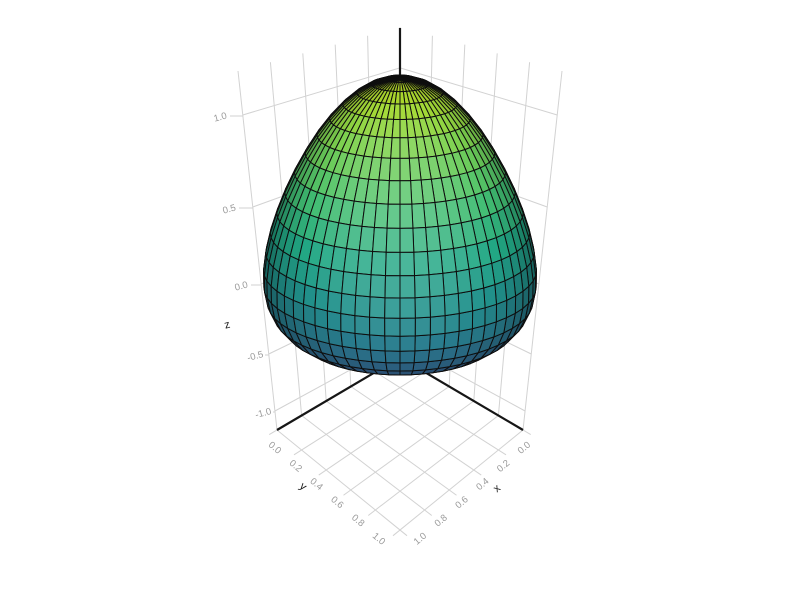 Image resolution: width=800 pixels, height=600 pixels. I want to click on y-tick-label: 0.6, so click(336, 502).